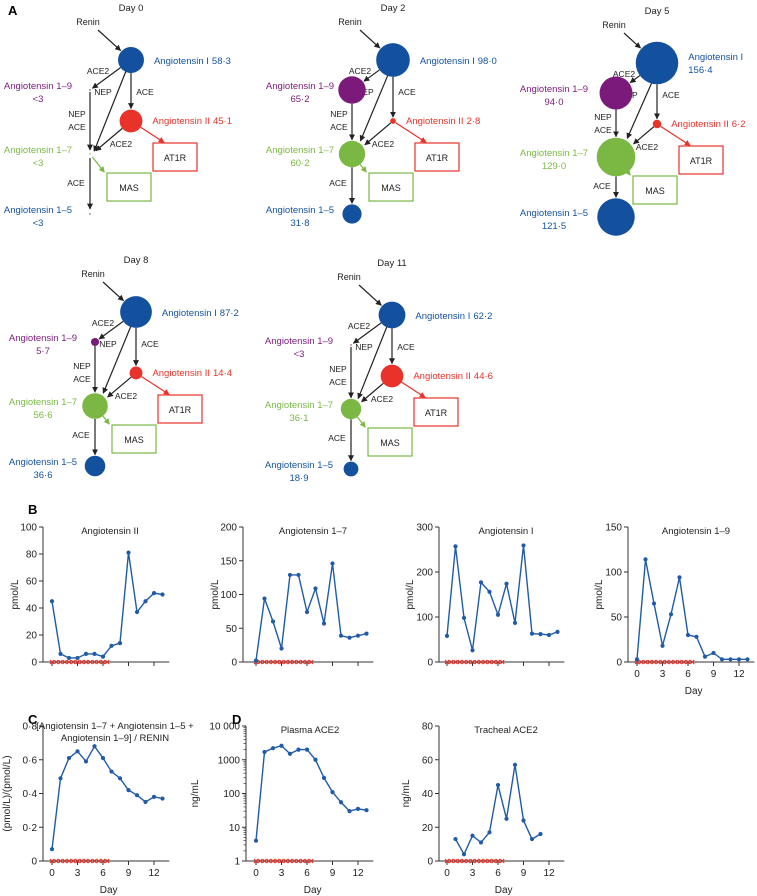 The width and height of the screenshot is (757, 896). I want to click on y-tick-label: 0·8, so click(30, 727).